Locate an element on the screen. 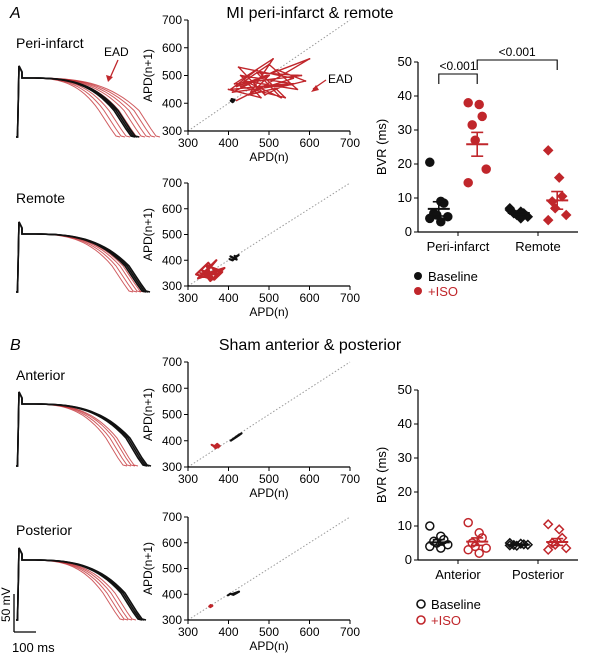  trace-label-remote: Remote is located at coordinates (40, 198).